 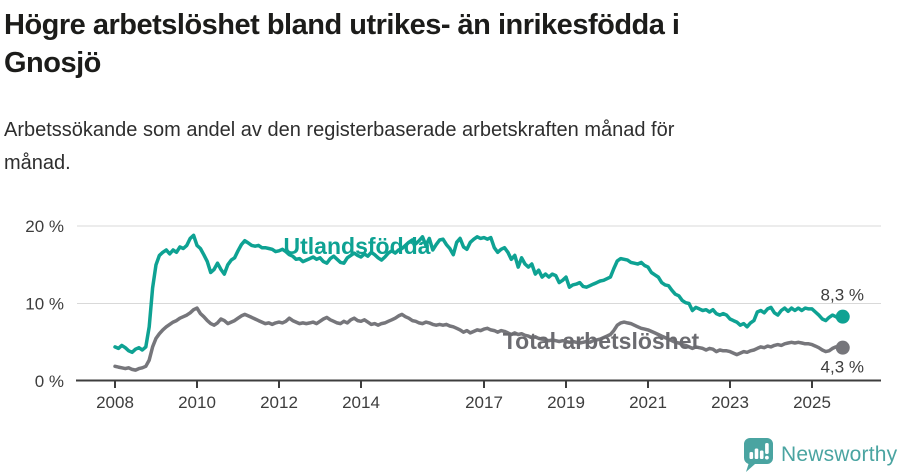 What do you see at coordinates (49, 381) in the screenshot?
I see `y-tick-label: 0 %` at bounding box center [49, 381].